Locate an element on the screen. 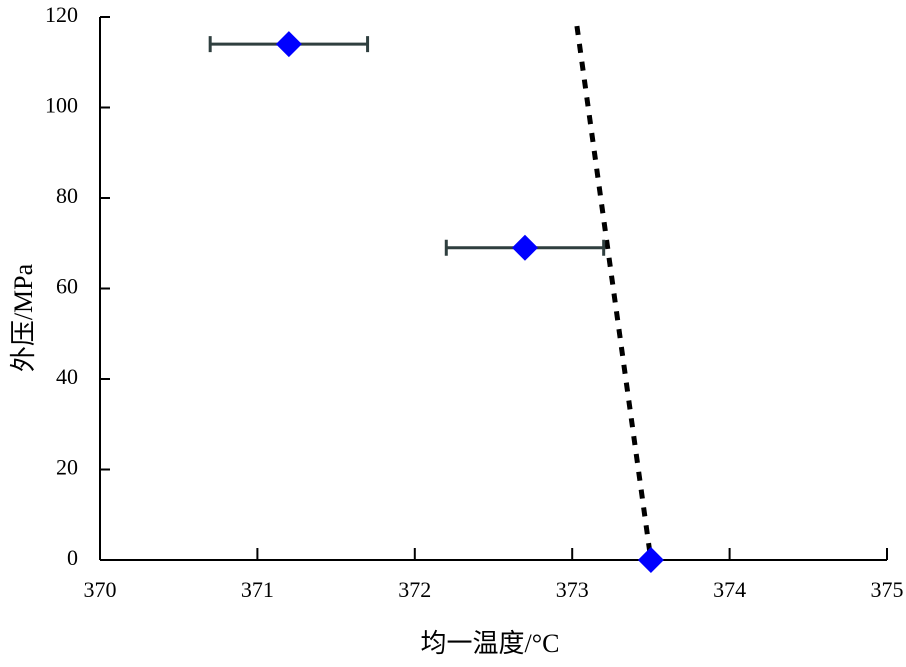 This screenshot has width=906, height=667. y-tick-label: 0 is located at coordinates (72, 557).